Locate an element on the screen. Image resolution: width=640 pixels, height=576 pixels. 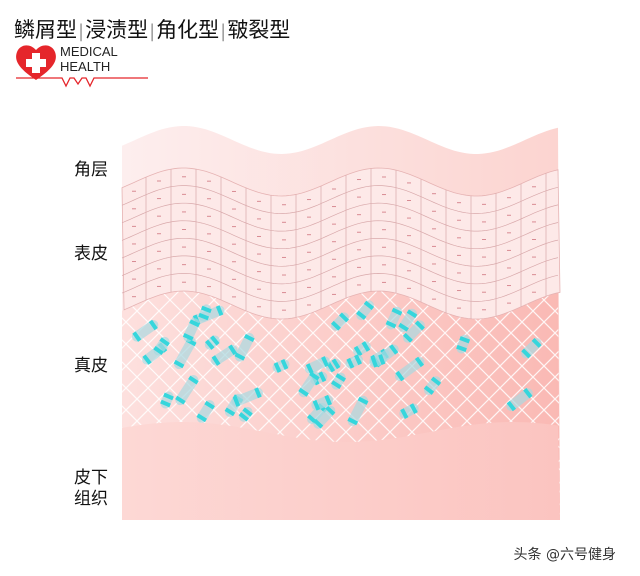
page-title: 鳞屑型|浸渍型|角化型|皲裂型 is located at coordinates (152, 29).